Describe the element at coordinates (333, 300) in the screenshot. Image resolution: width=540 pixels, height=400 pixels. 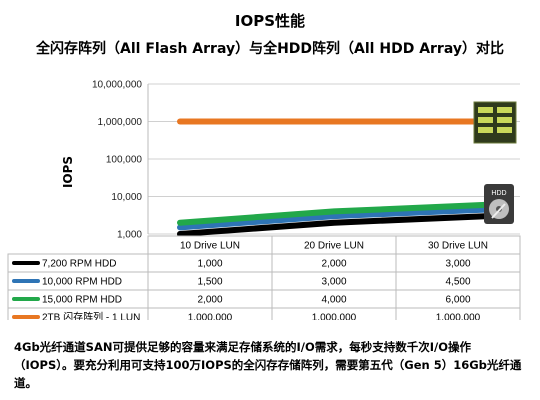
I see `data-cell: 4,000` at that location.